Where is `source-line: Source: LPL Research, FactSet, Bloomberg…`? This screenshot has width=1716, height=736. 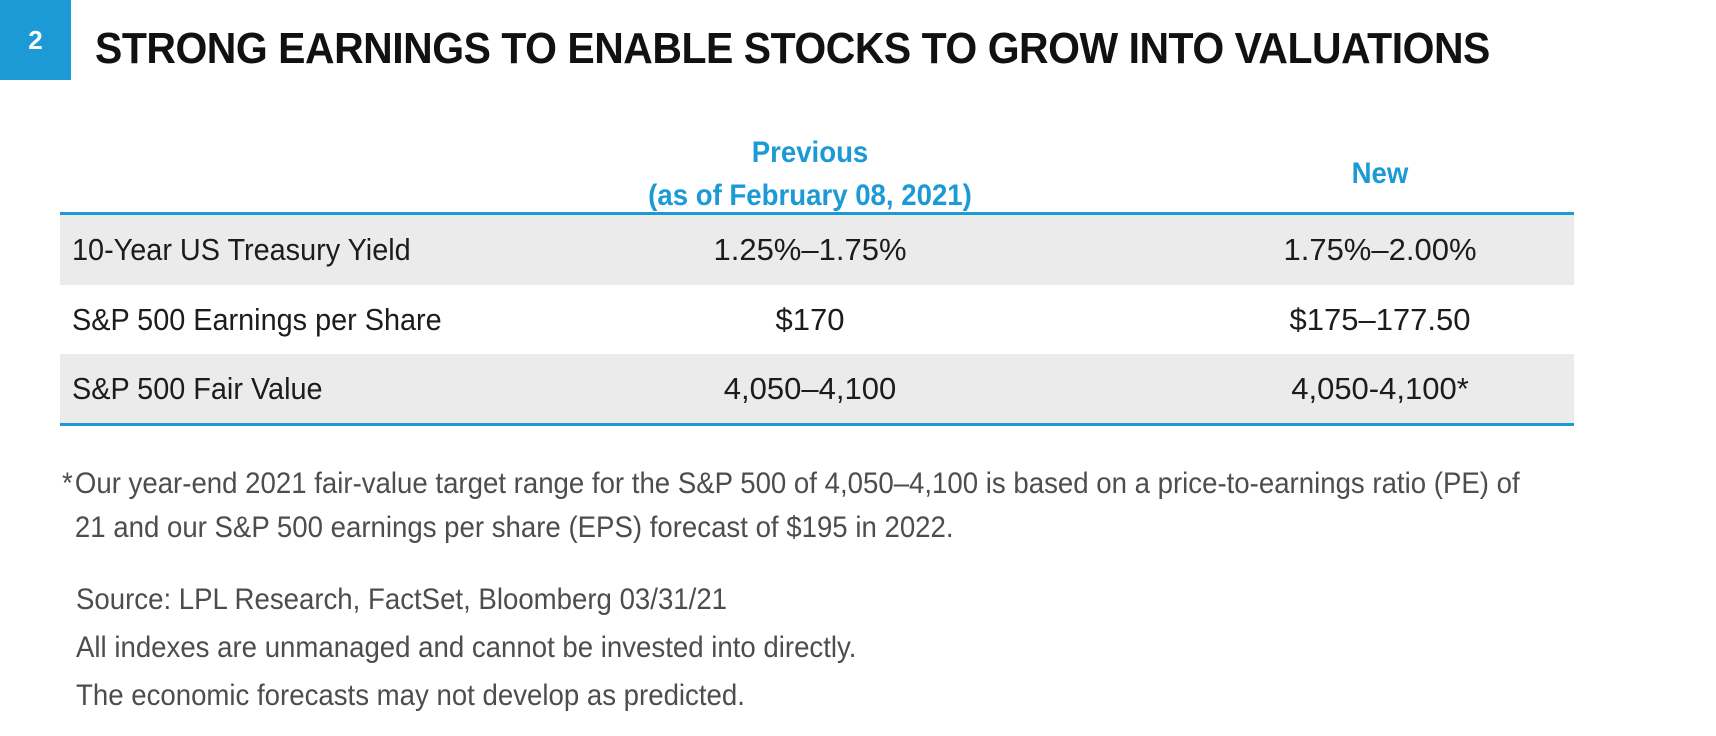 source-line: Source: LPL Research, FactSet, Bloomberg… is located at coordinates (402, 599).